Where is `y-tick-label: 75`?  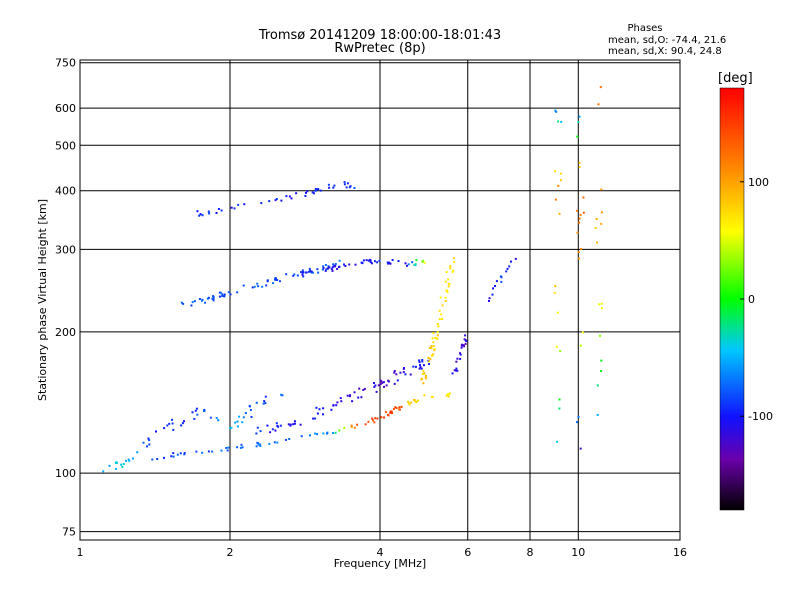 y-tick-label: 75 is located at coordinates (69, 532).